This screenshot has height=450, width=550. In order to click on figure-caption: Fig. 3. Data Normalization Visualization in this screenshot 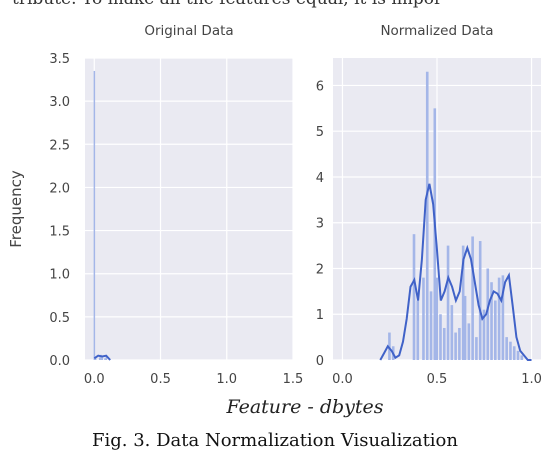, I will do `click(275, 440)`.